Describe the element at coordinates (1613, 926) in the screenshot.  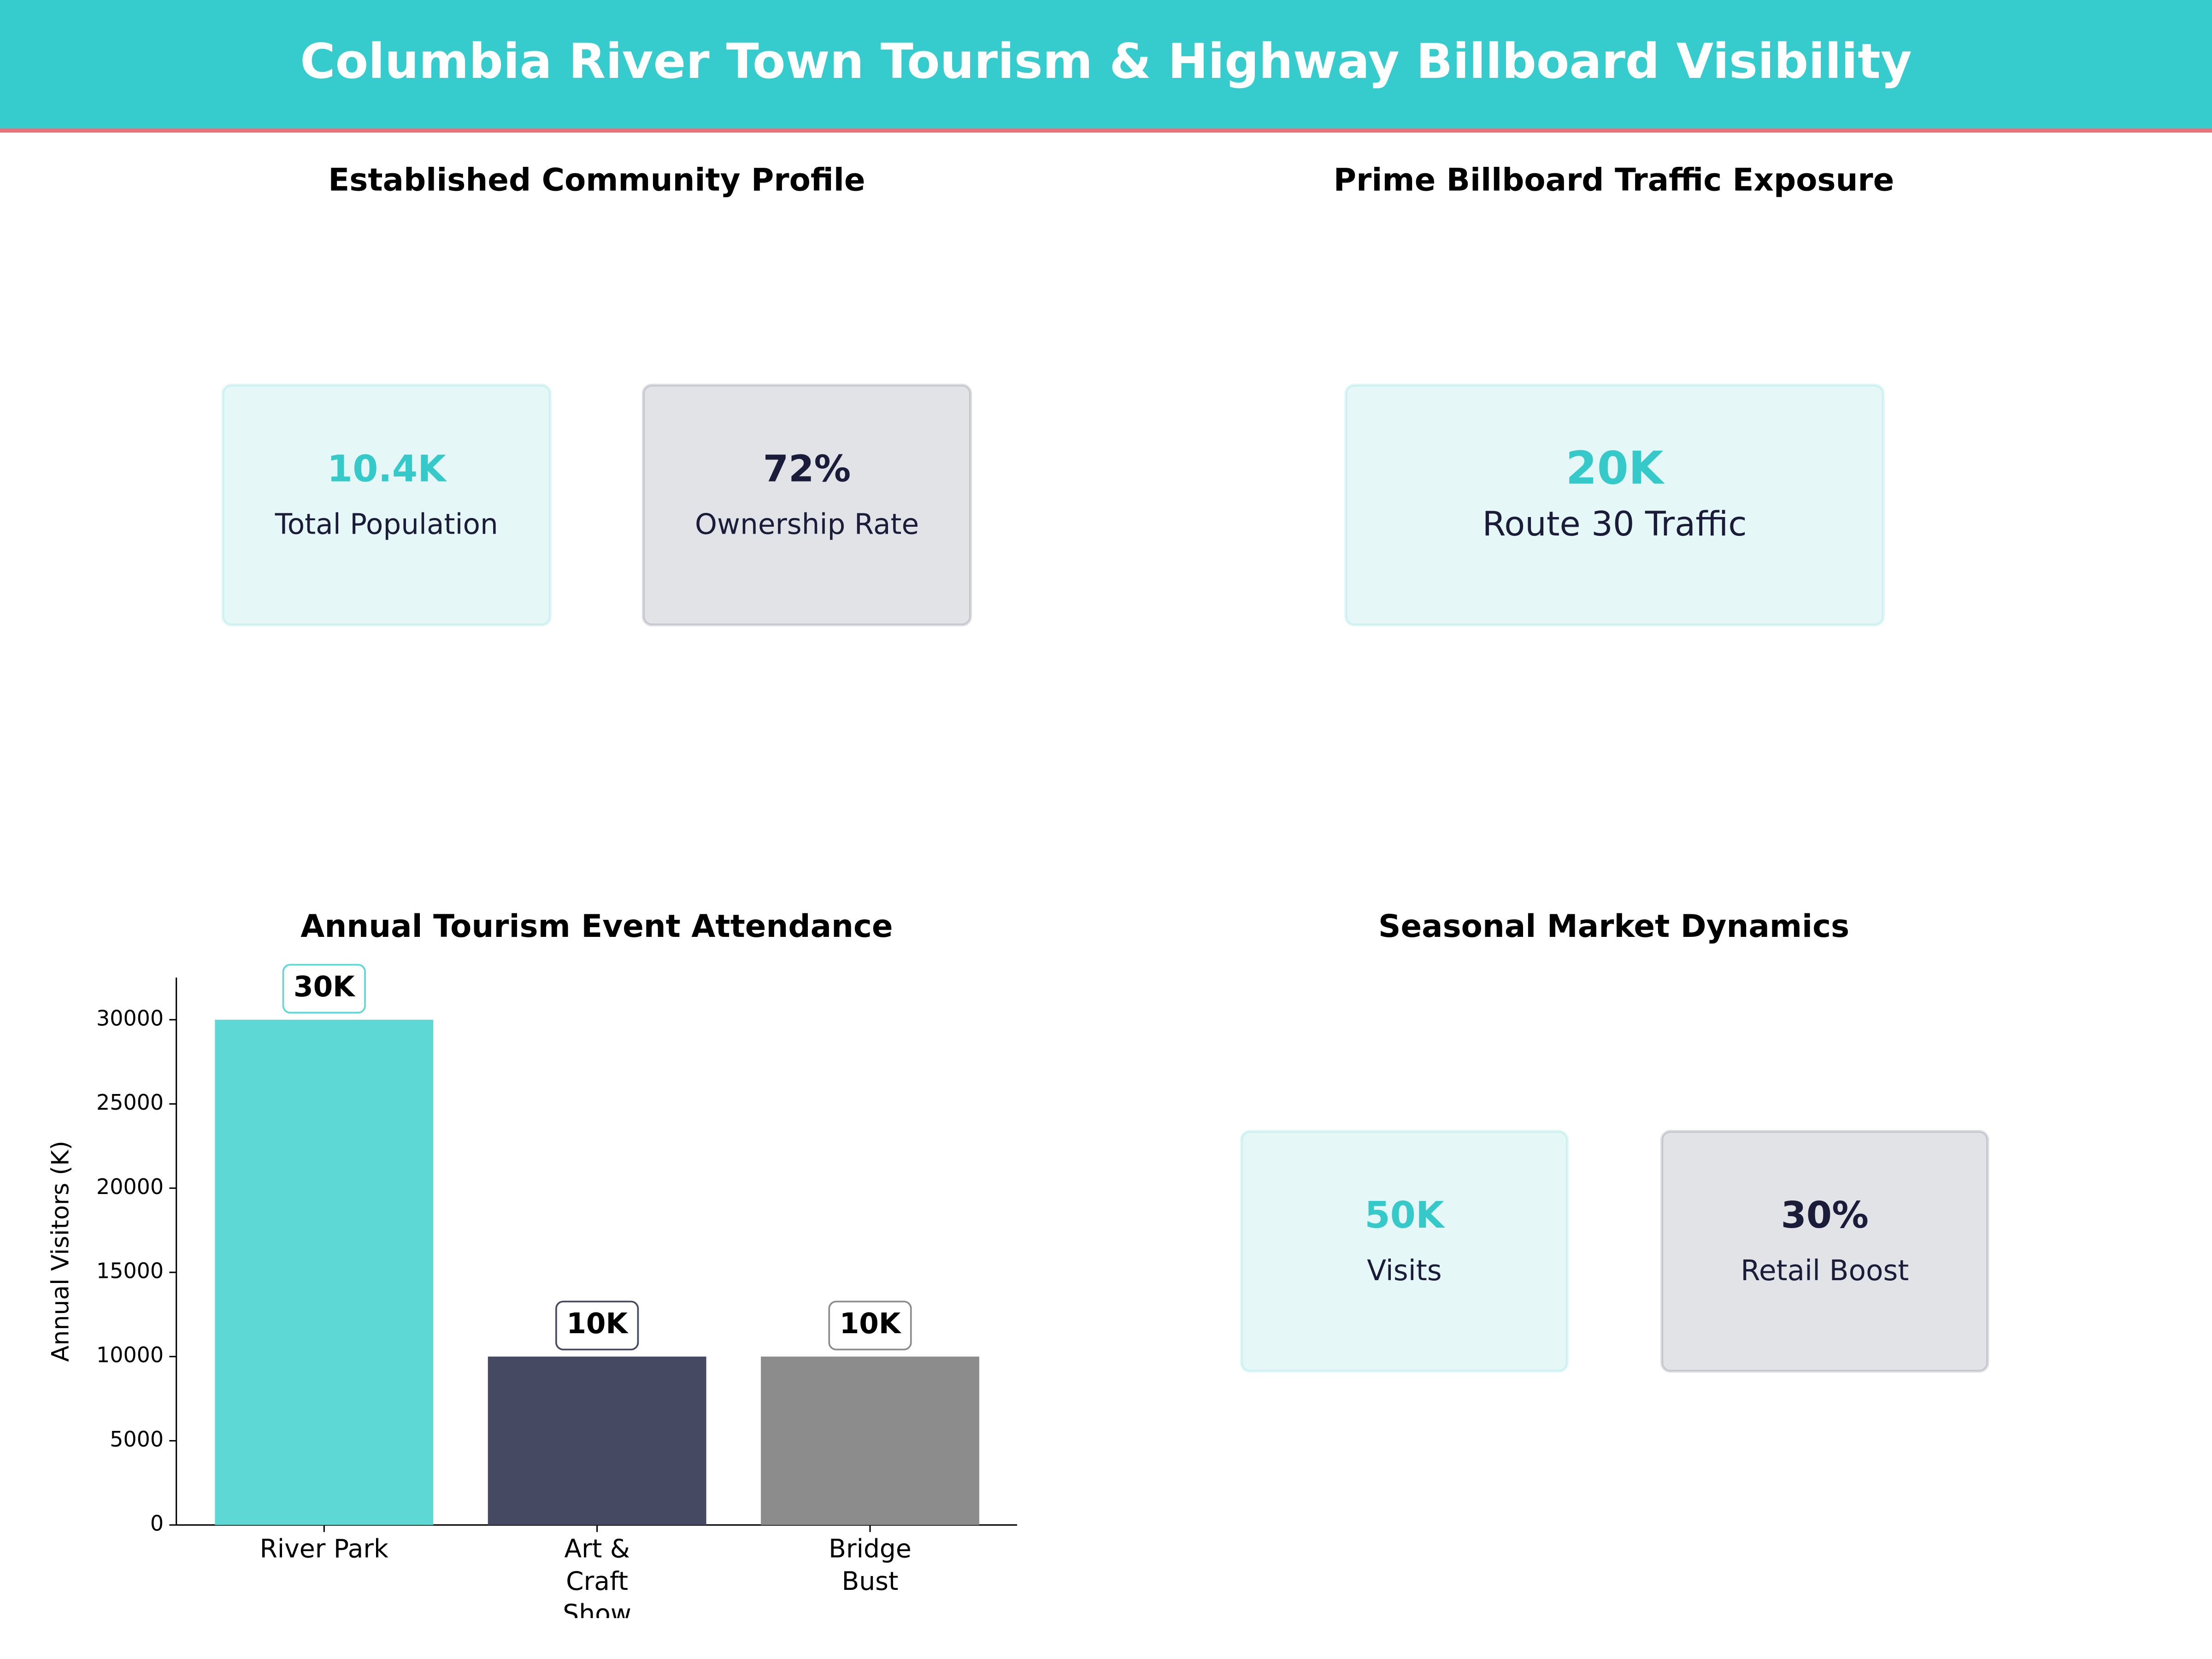
I see `panel-title: Seasonal Market Dynamics` at that location.